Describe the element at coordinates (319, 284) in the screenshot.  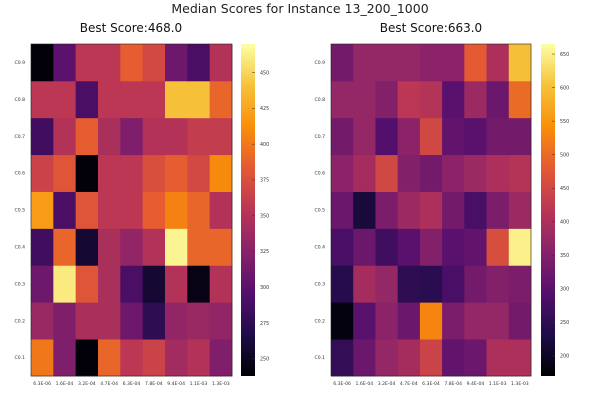
I see `y-tick-label: C0.3` at that location.